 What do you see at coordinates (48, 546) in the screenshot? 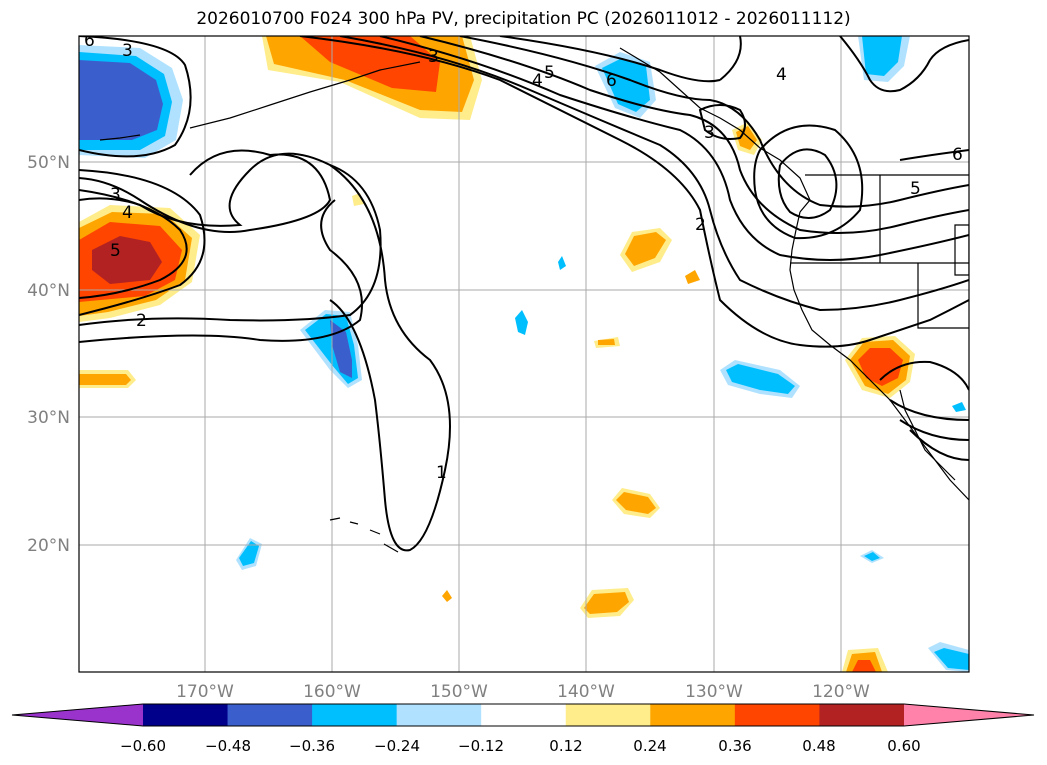
I see `lat-label-20n: 20°N` at bounding box center [48, 546].